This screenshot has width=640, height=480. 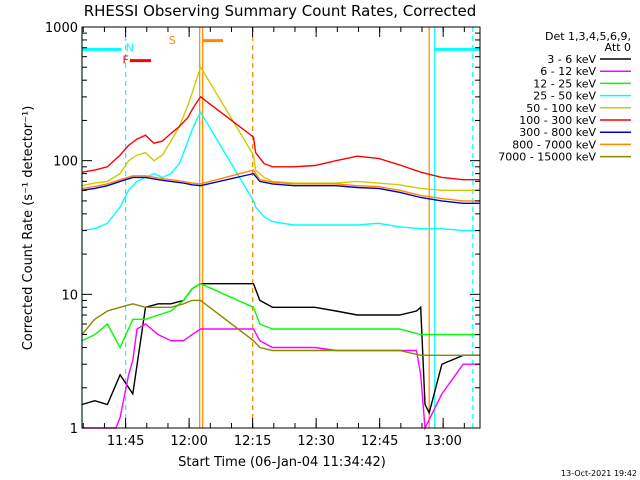 What do you see at coordinates (125, 60) in the screenshot?
I see `flag-label-f: F` at bounding box center [125, 60].